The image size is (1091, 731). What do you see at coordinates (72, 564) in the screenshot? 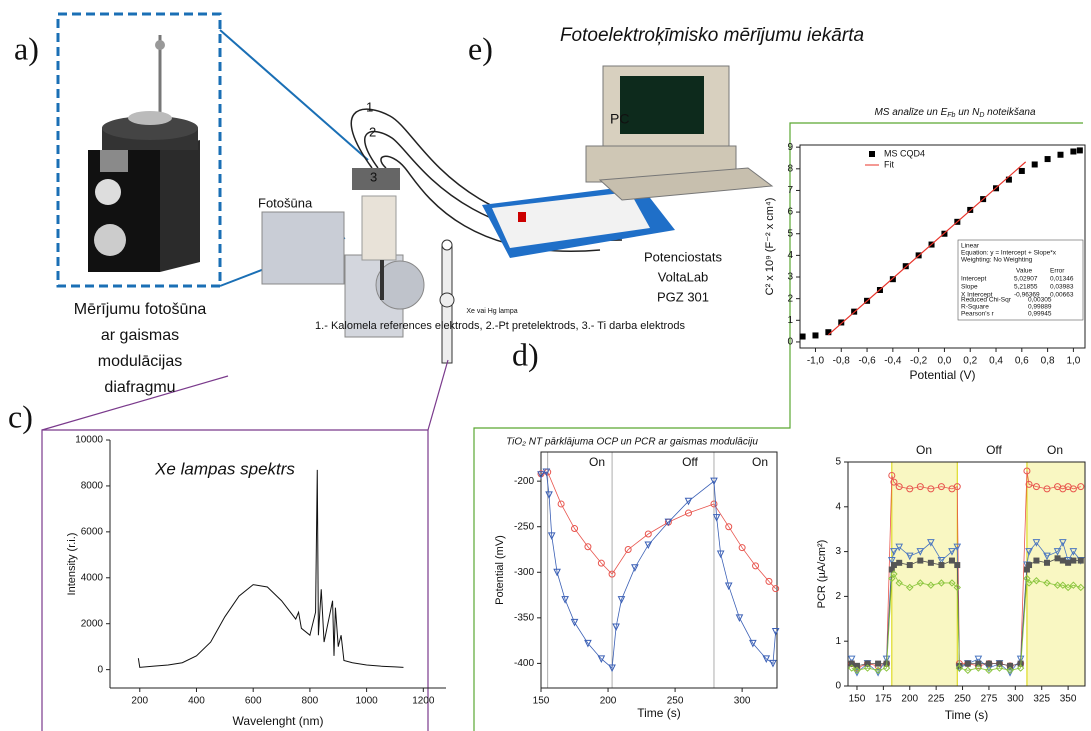
I see `y-axis-label: Intensity (r.i.)` at bounding box center [72, 564].